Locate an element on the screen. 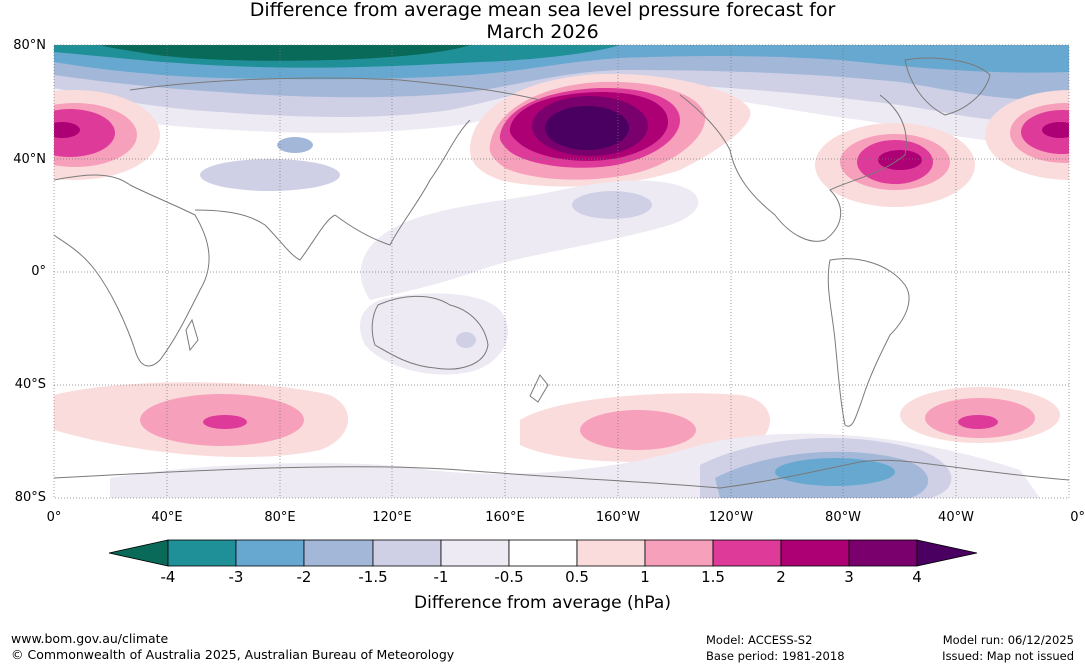  lat-label-40s: 40°S is located at coordinates (30, 384).